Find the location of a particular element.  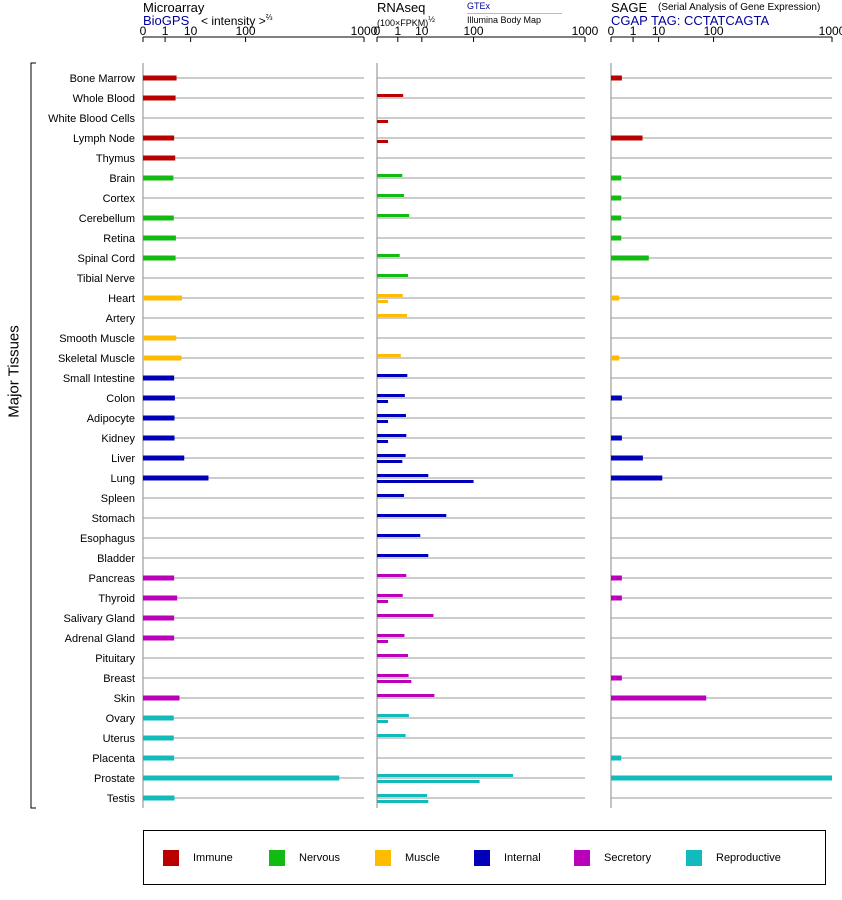

rnaseq-bar-s0-tibial-nerve is located at coordinates (392, 275).